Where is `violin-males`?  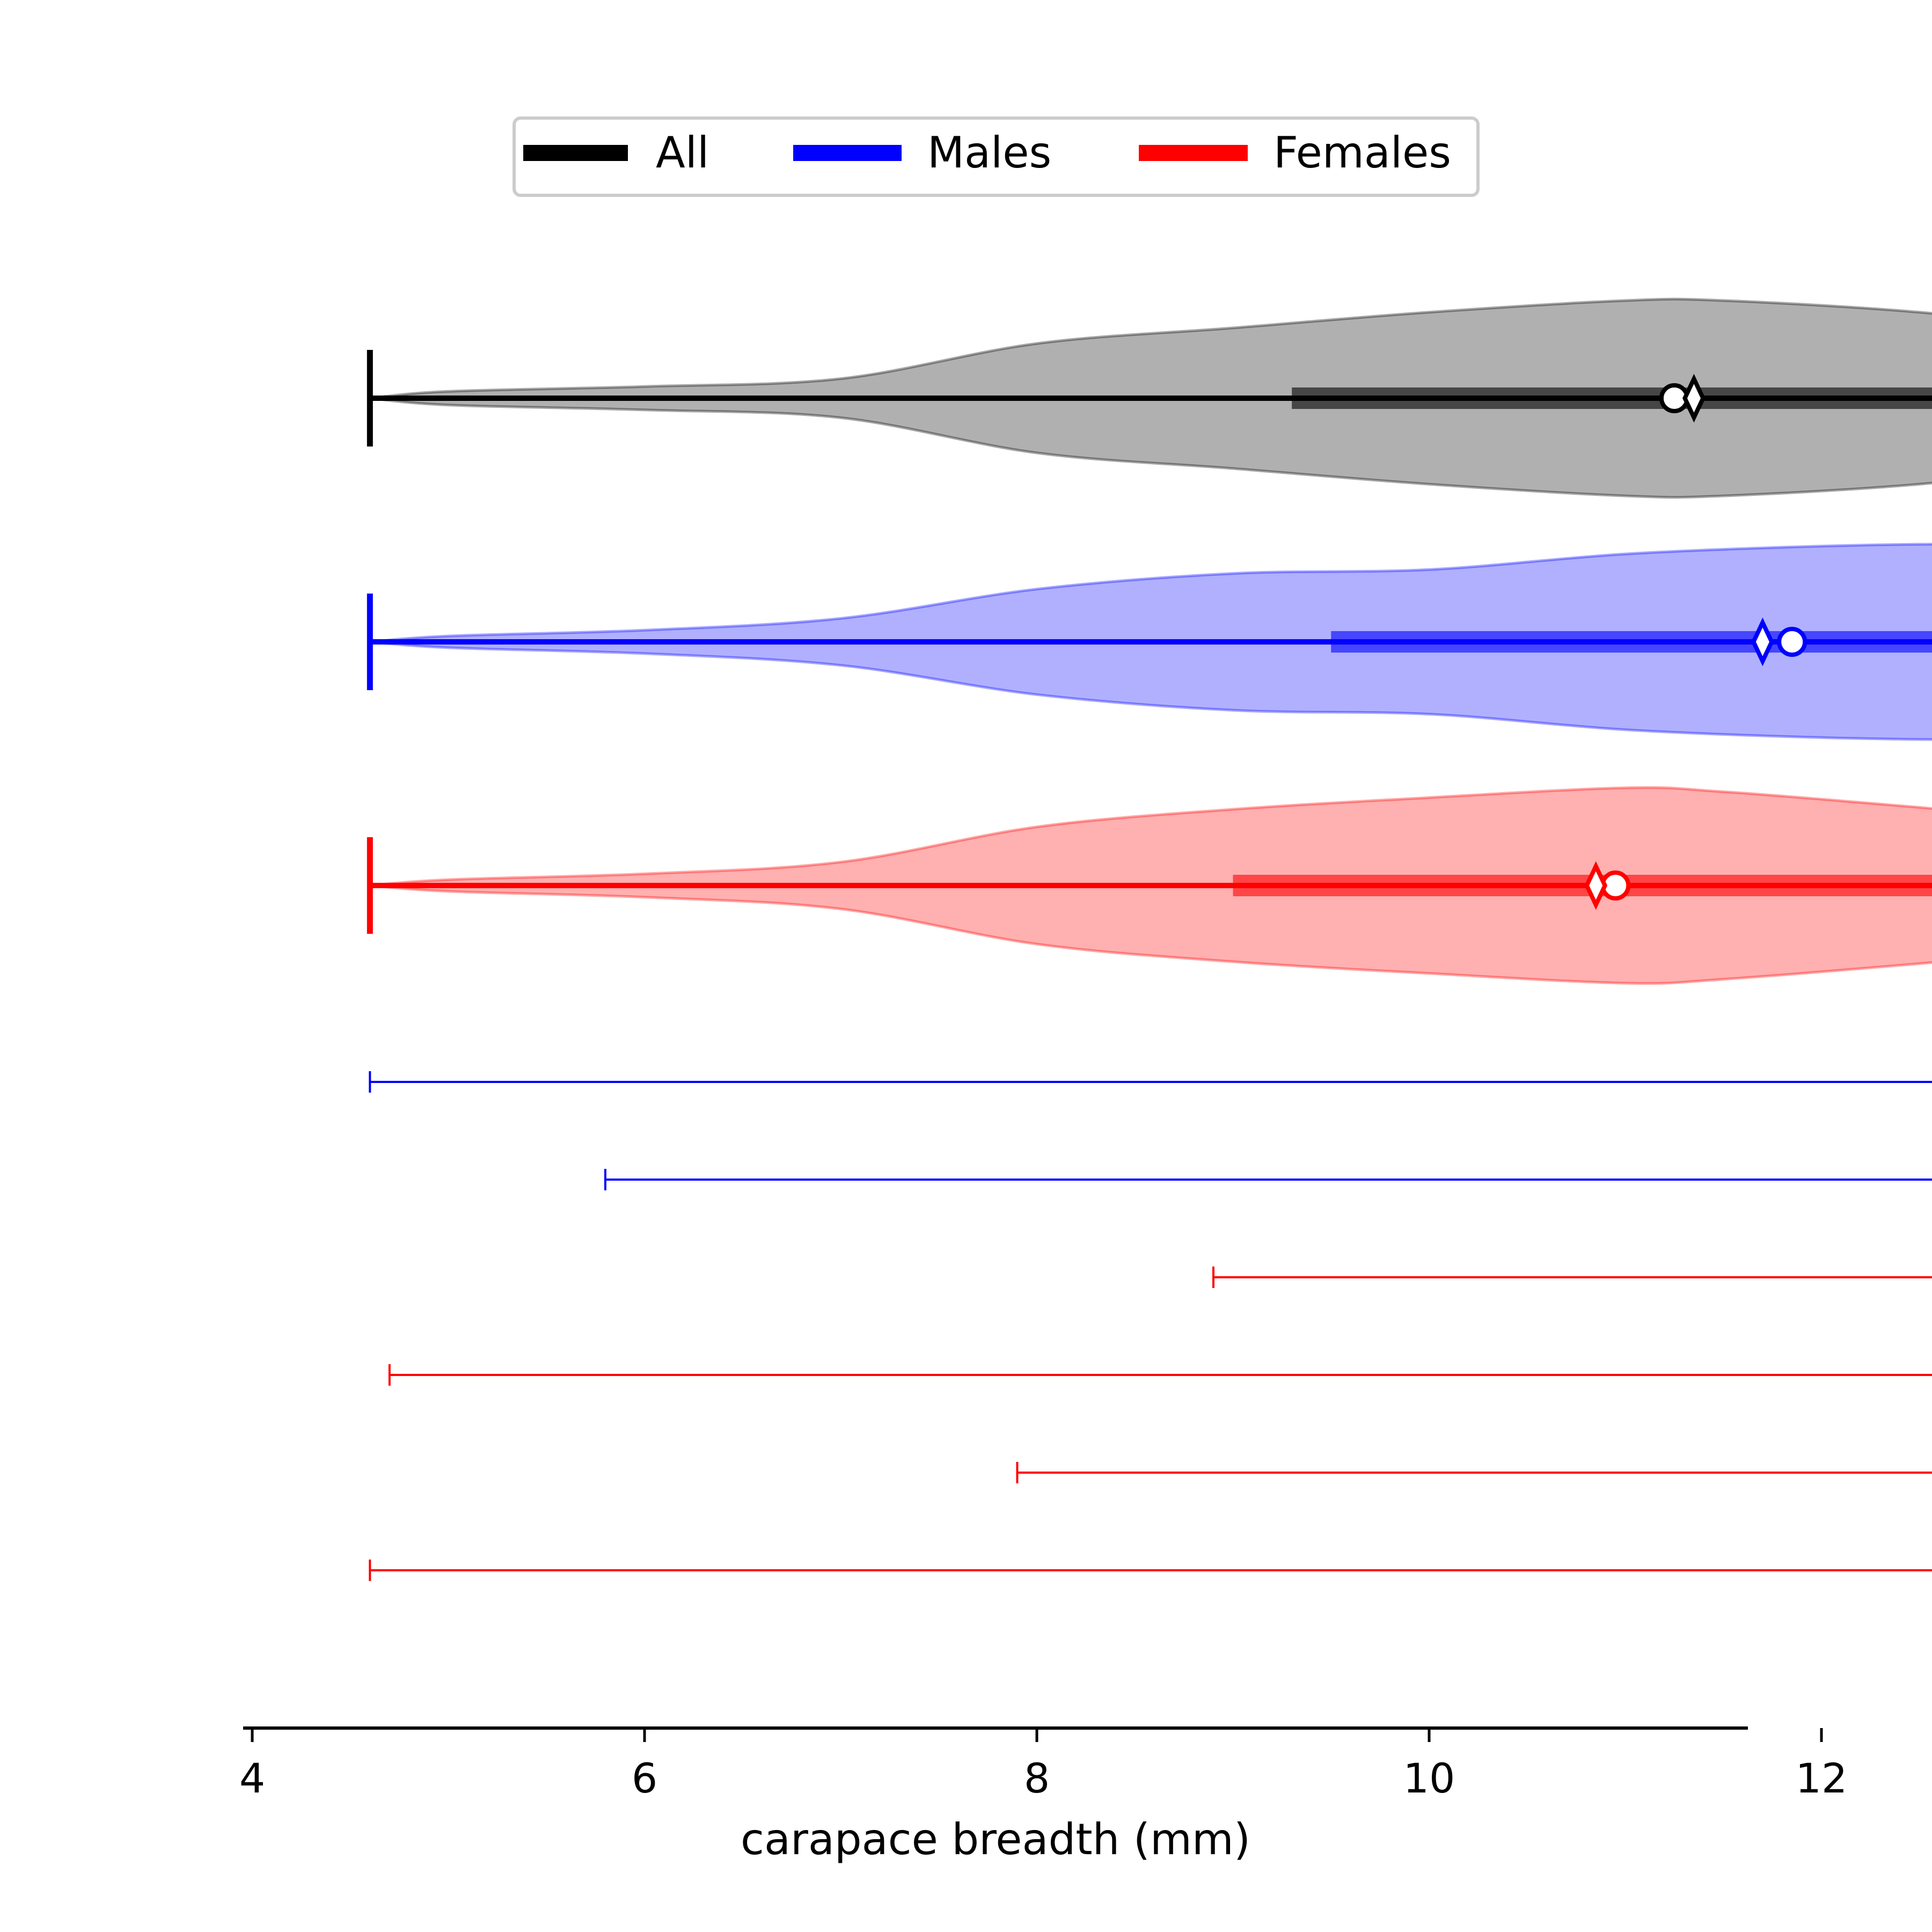
violin-males is located at coordinates (1149, 642).